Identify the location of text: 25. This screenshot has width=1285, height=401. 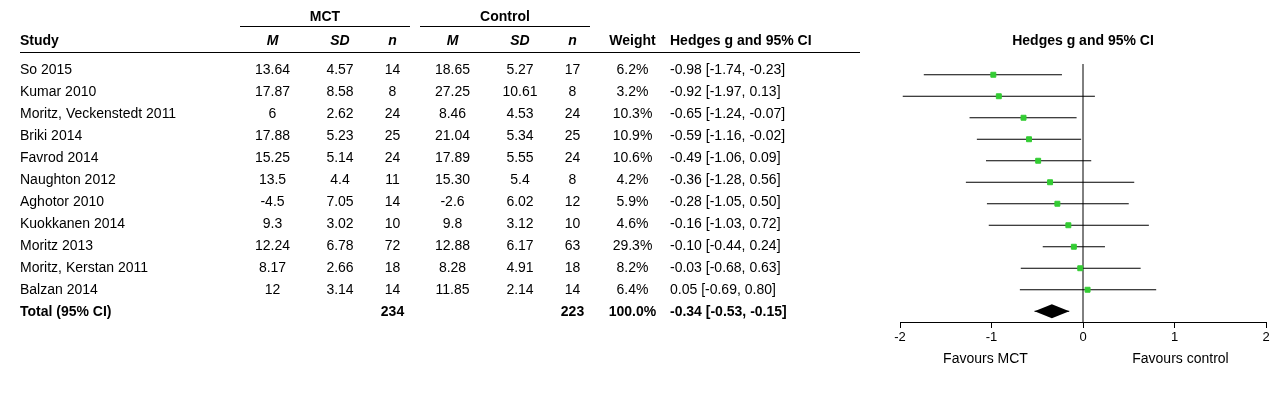
(392, 135).